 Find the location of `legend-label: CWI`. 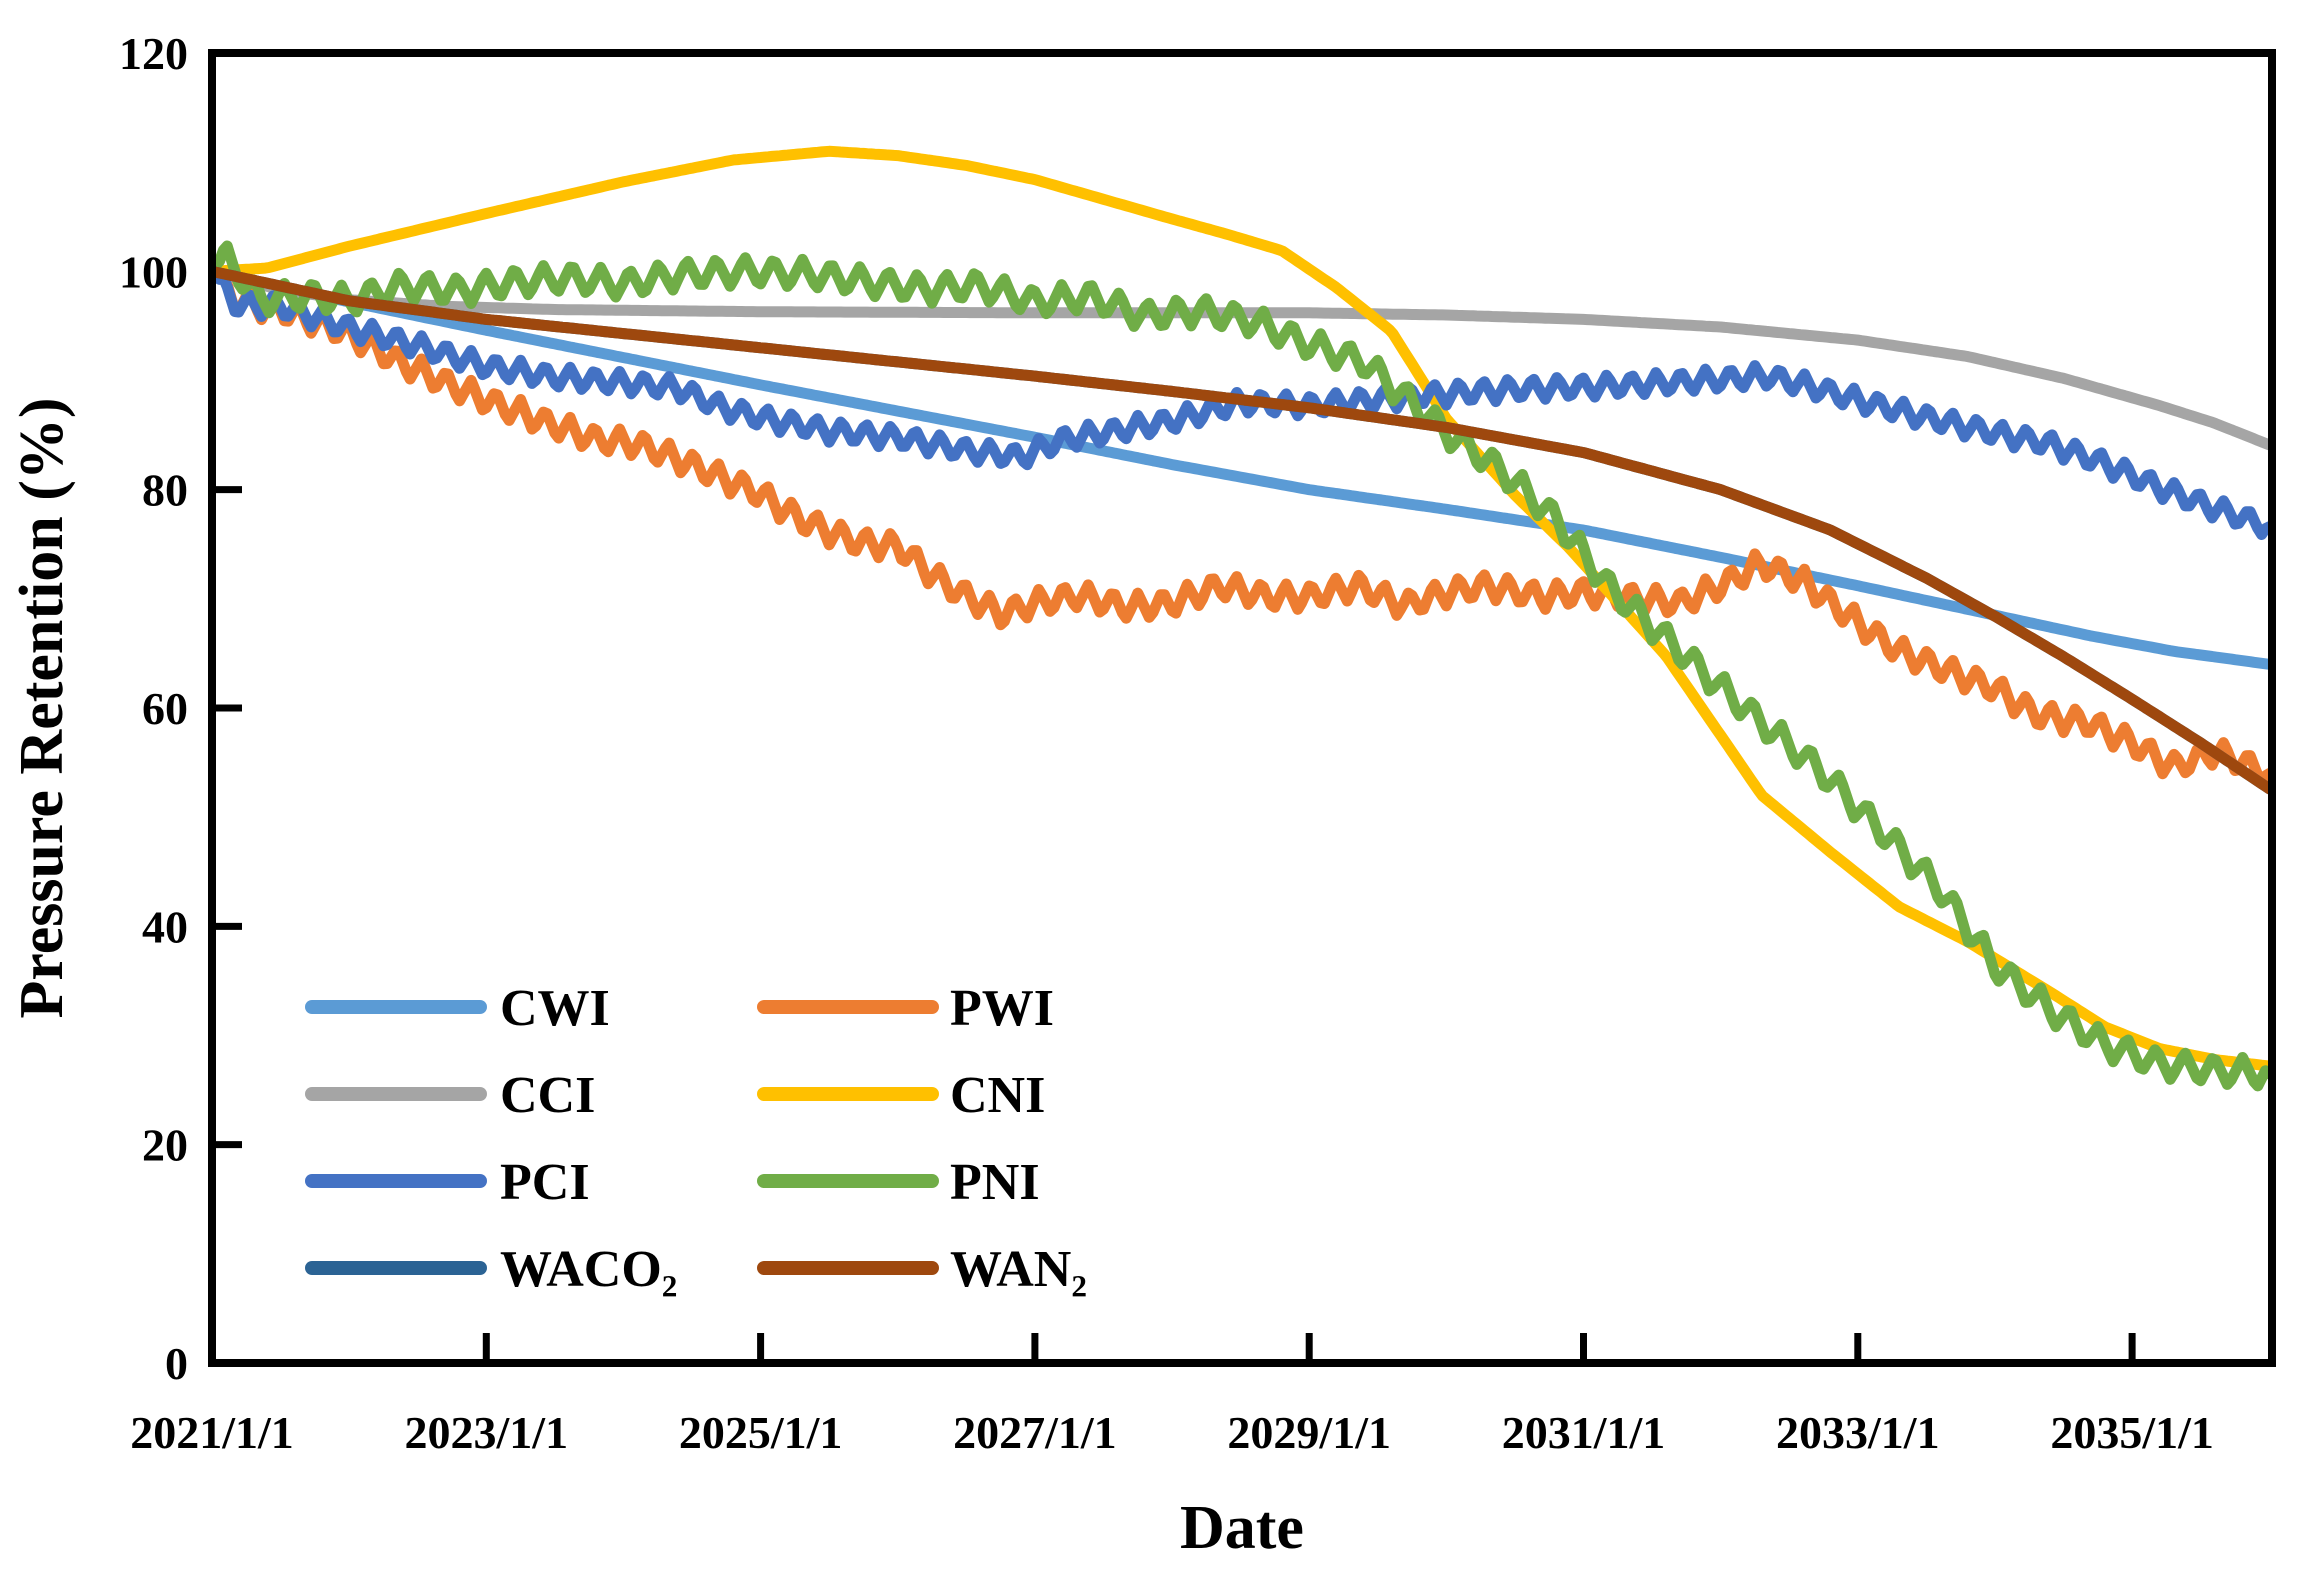

legend-label: CWI is located at coordinates (555, 1008).